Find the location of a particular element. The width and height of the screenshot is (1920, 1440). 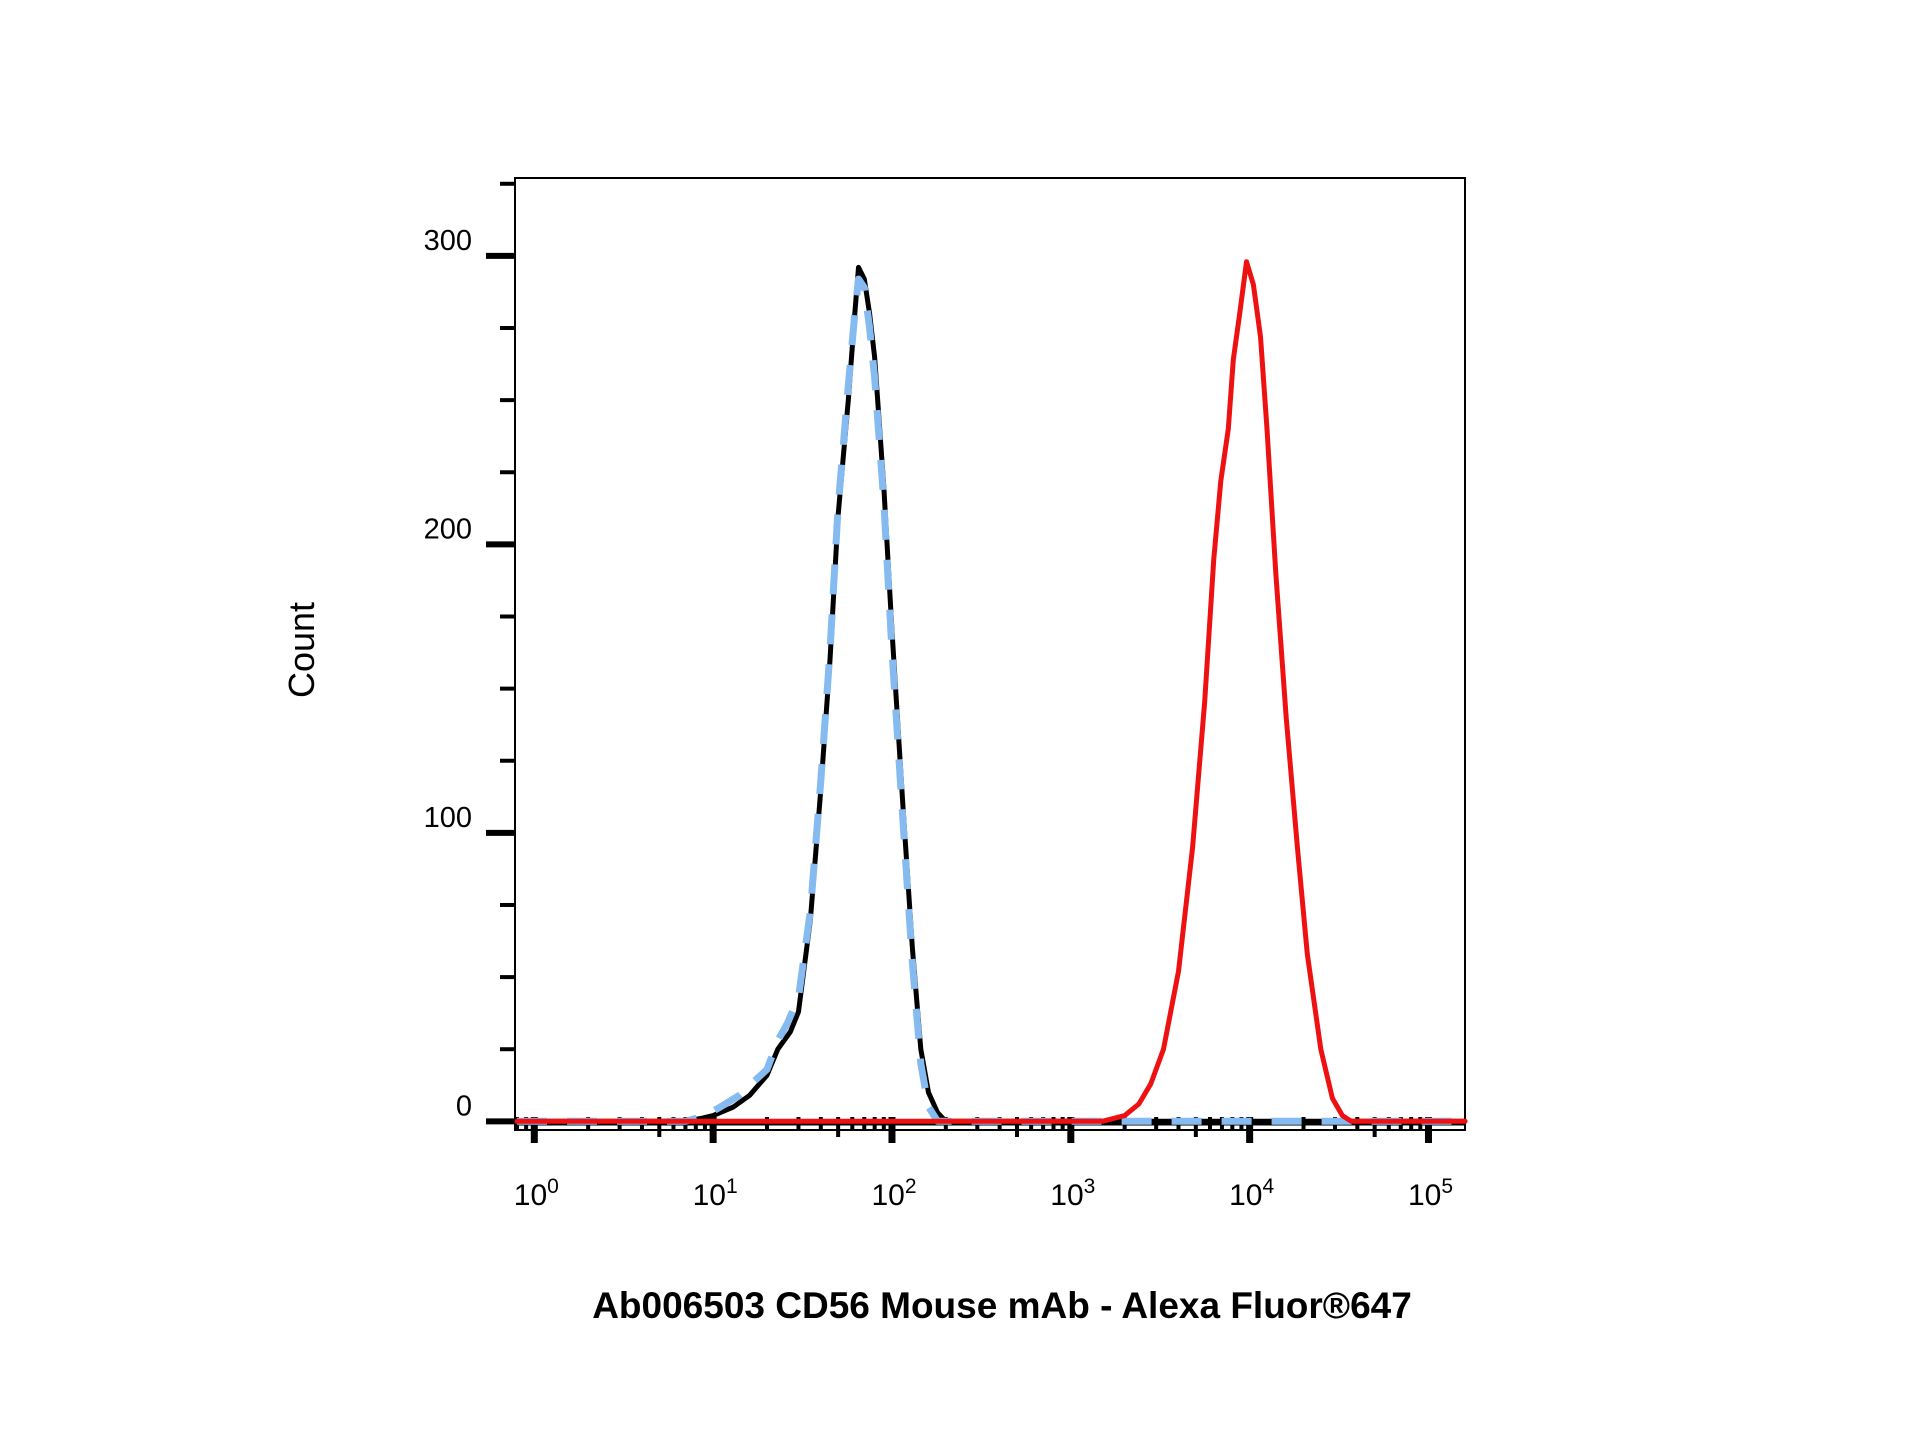

x-tick-label: 10² is located at coordinates (893, 1193).